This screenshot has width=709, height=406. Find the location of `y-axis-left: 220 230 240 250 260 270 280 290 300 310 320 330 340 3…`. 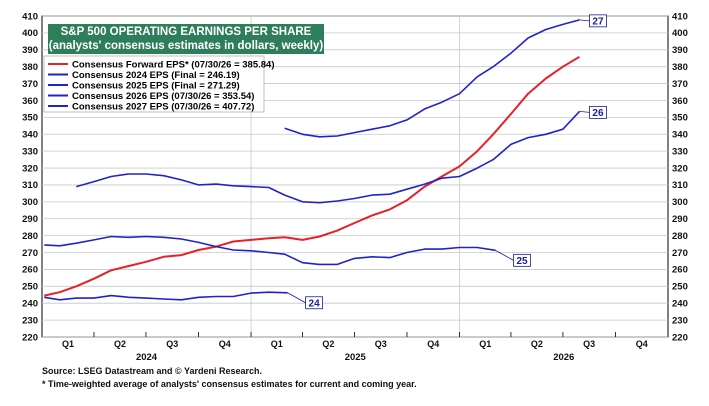

y-axis-left: 220 230 240 250 260 270 280 290 300 310 320 330 340 3… is located at coordinates (30, 177).